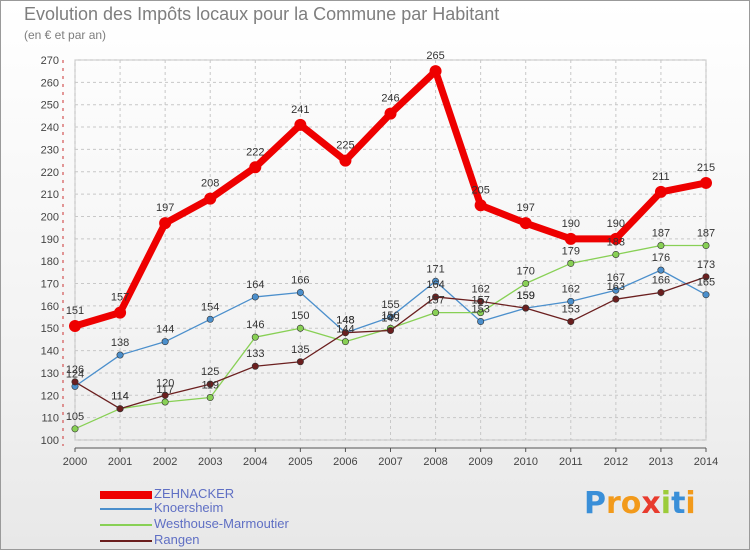  What do you see at coordinates (390, 462) in the screenshot?
I see `x-tick-label: 2007` at bounding box center [390, 462].